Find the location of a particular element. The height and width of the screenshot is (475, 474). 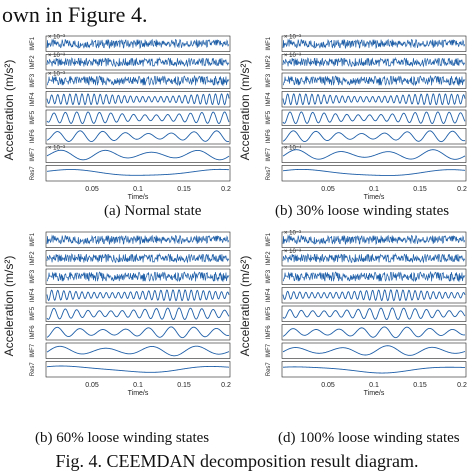

lead-text: own in Figure 4. is located at coordinates (75, 14).